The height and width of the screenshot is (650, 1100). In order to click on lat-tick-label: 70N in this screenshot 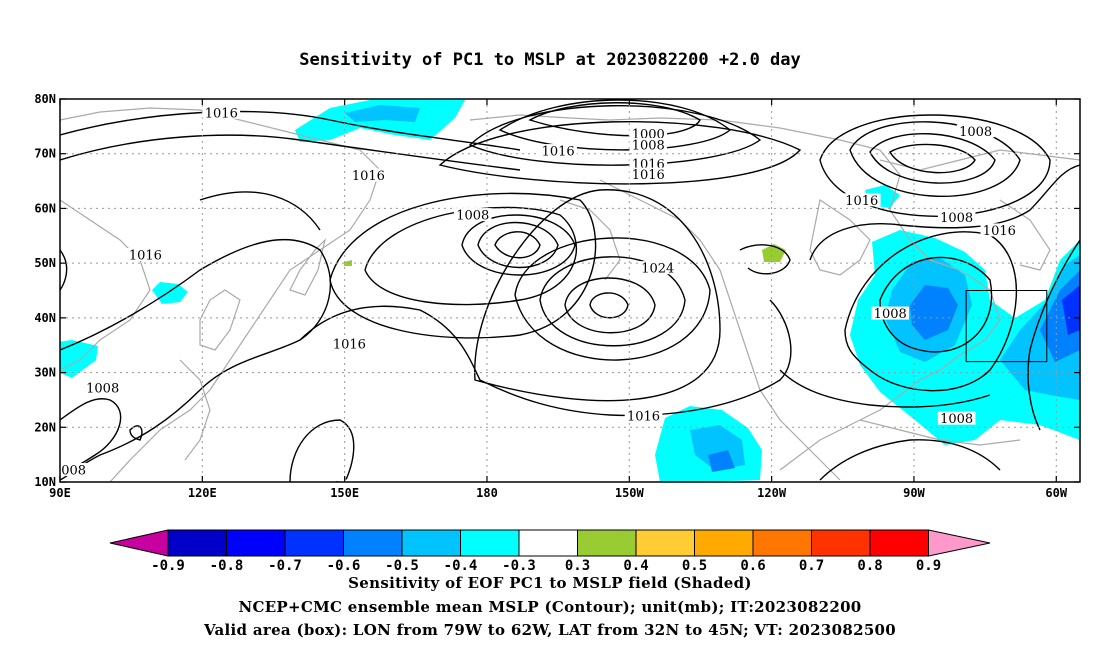, I will do `click(45, 154)`.